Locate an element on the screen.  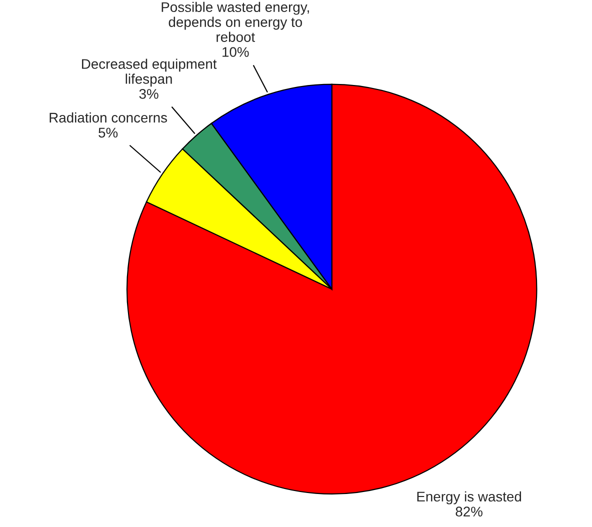
data-label: 82% is located at coordinates (469, 511).